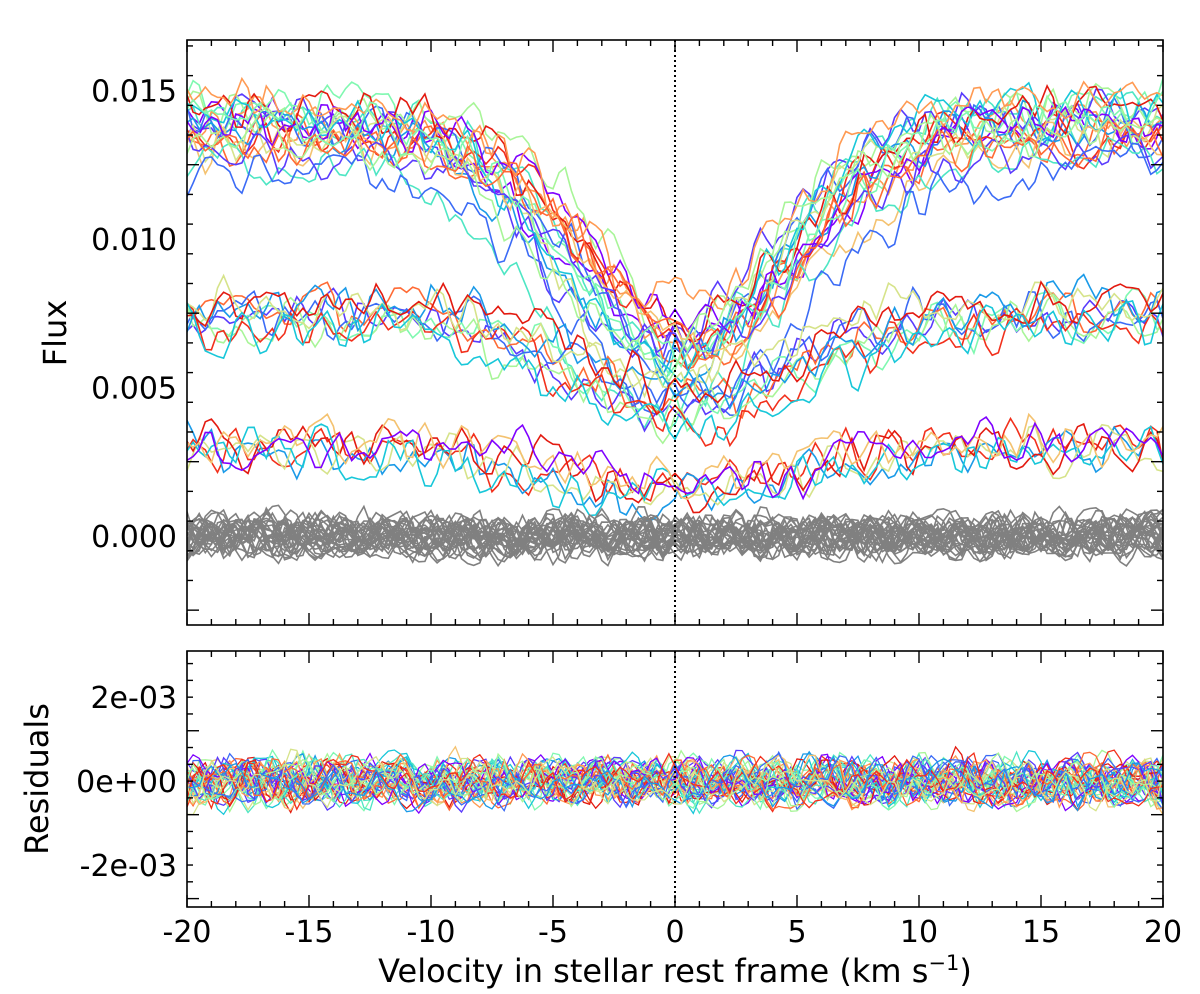 Image resolution: width=1200 pixels, height=994 pixels. I want to click on flux-y-tick-label: 0.015, so click(134, 91).